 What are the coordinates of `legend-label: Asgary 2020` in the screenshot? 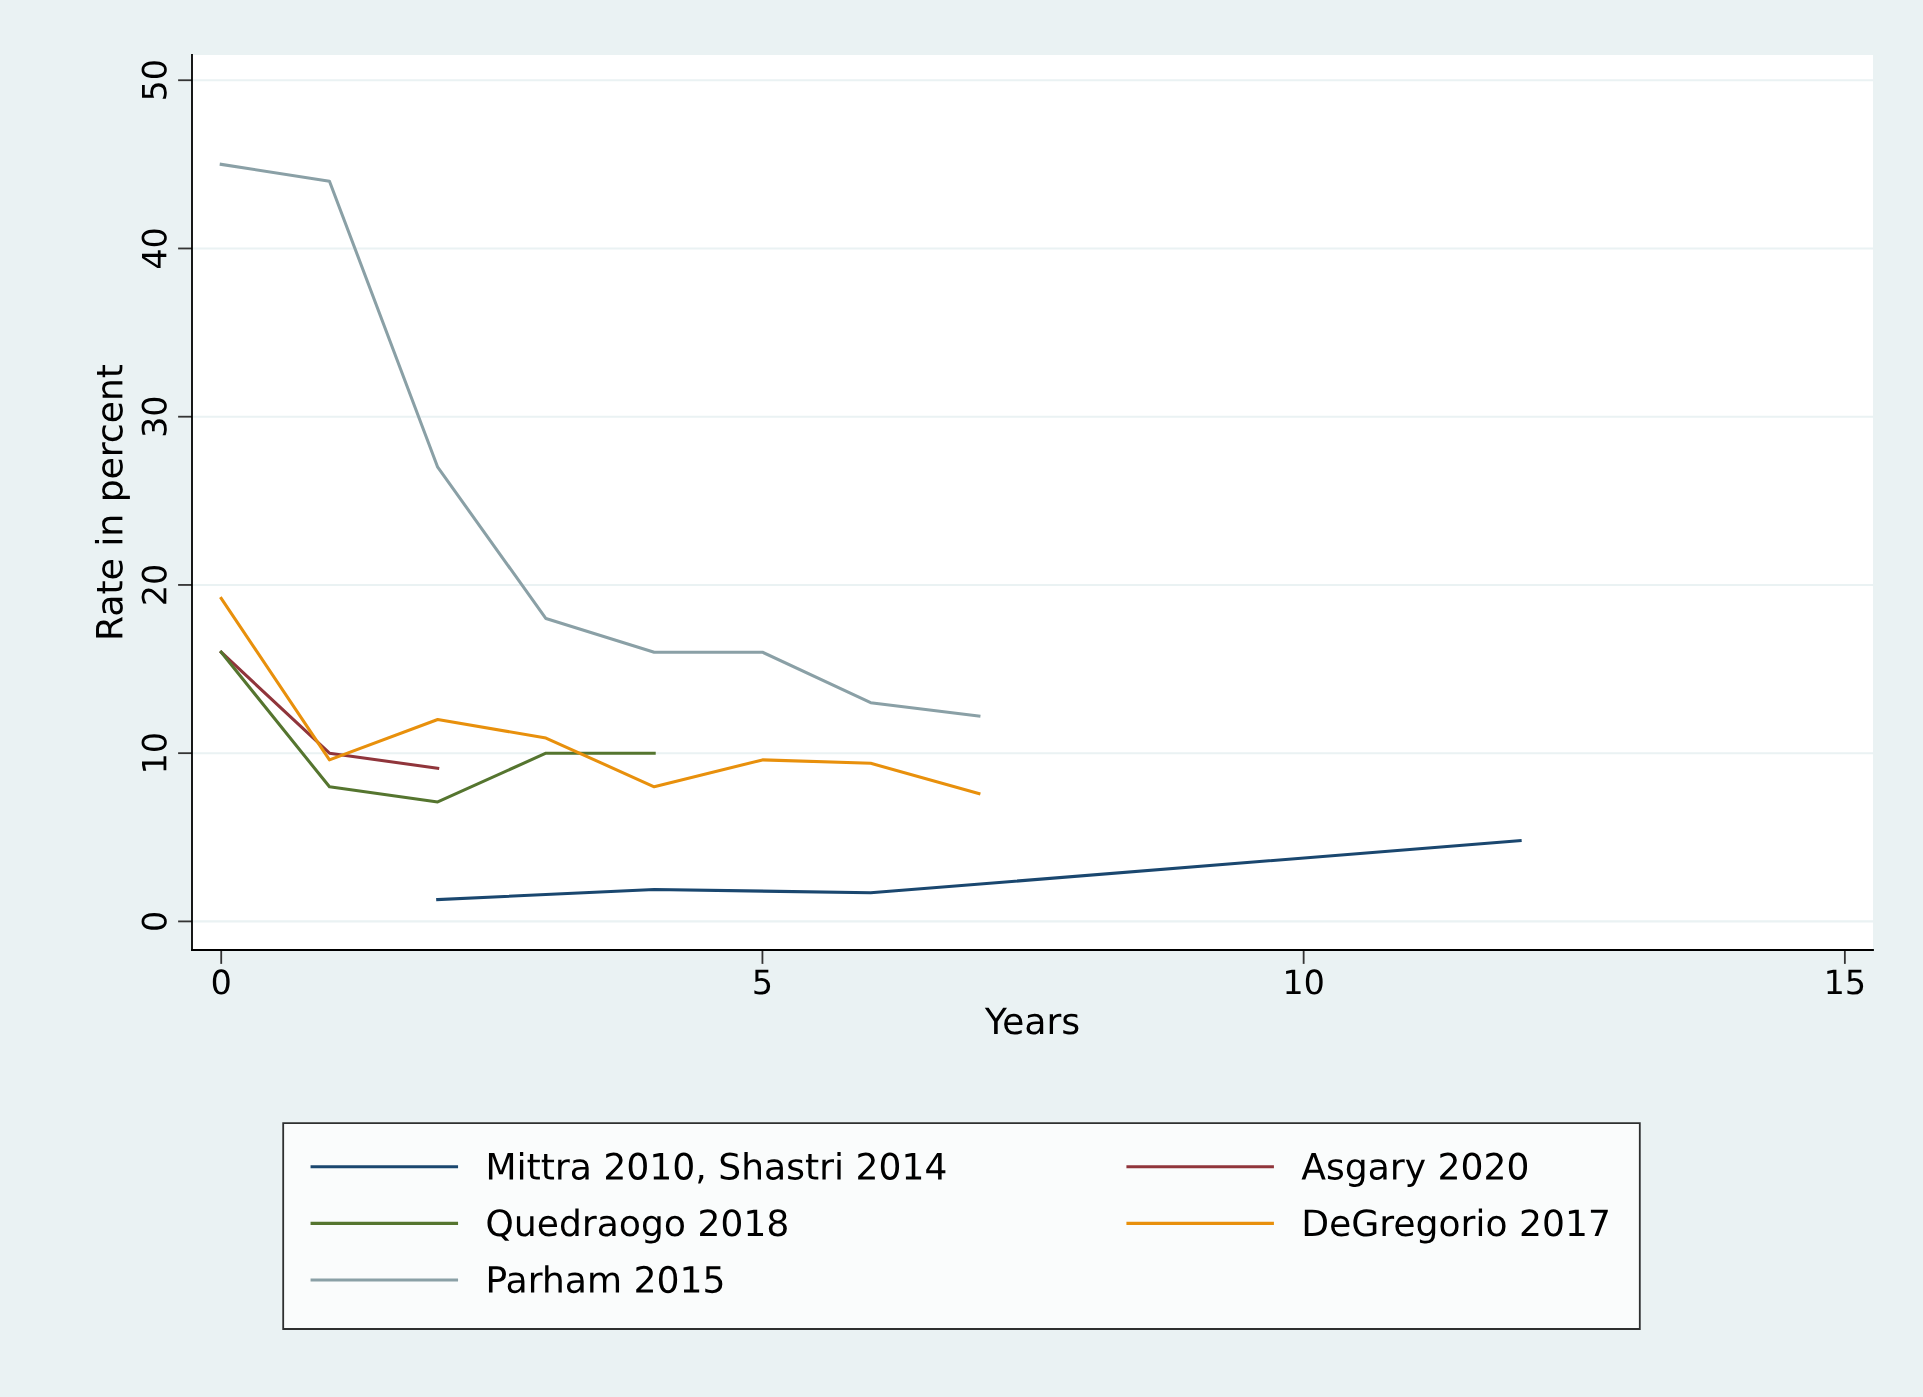 It's located at (1414, 1169).